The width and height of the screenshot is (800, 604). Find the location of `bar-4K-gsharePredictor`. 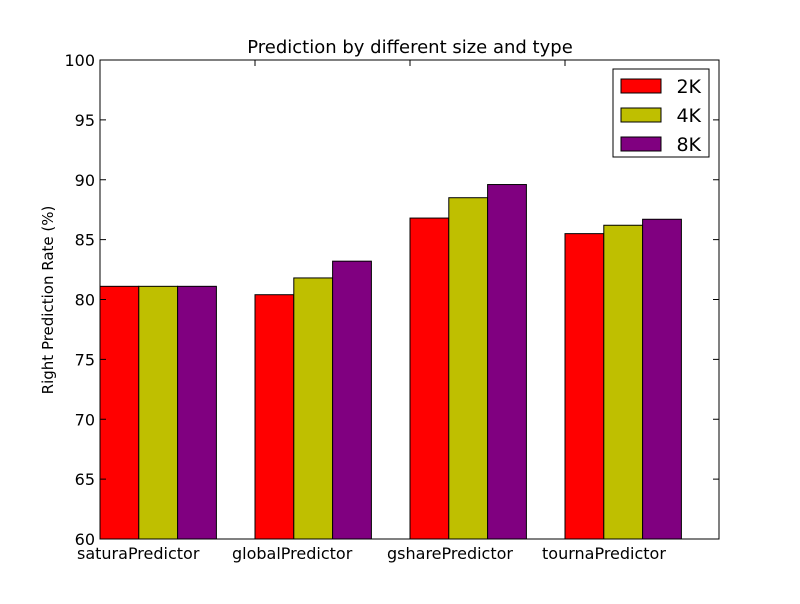

bar-4K-gsharePredictor is located at coordinates (468, 368).